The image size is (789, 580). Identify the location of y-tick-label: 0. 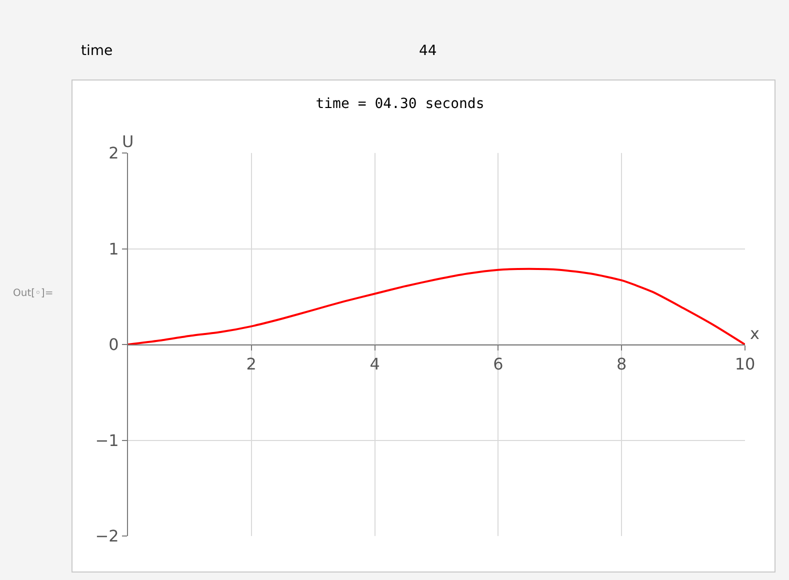
(113, 344).